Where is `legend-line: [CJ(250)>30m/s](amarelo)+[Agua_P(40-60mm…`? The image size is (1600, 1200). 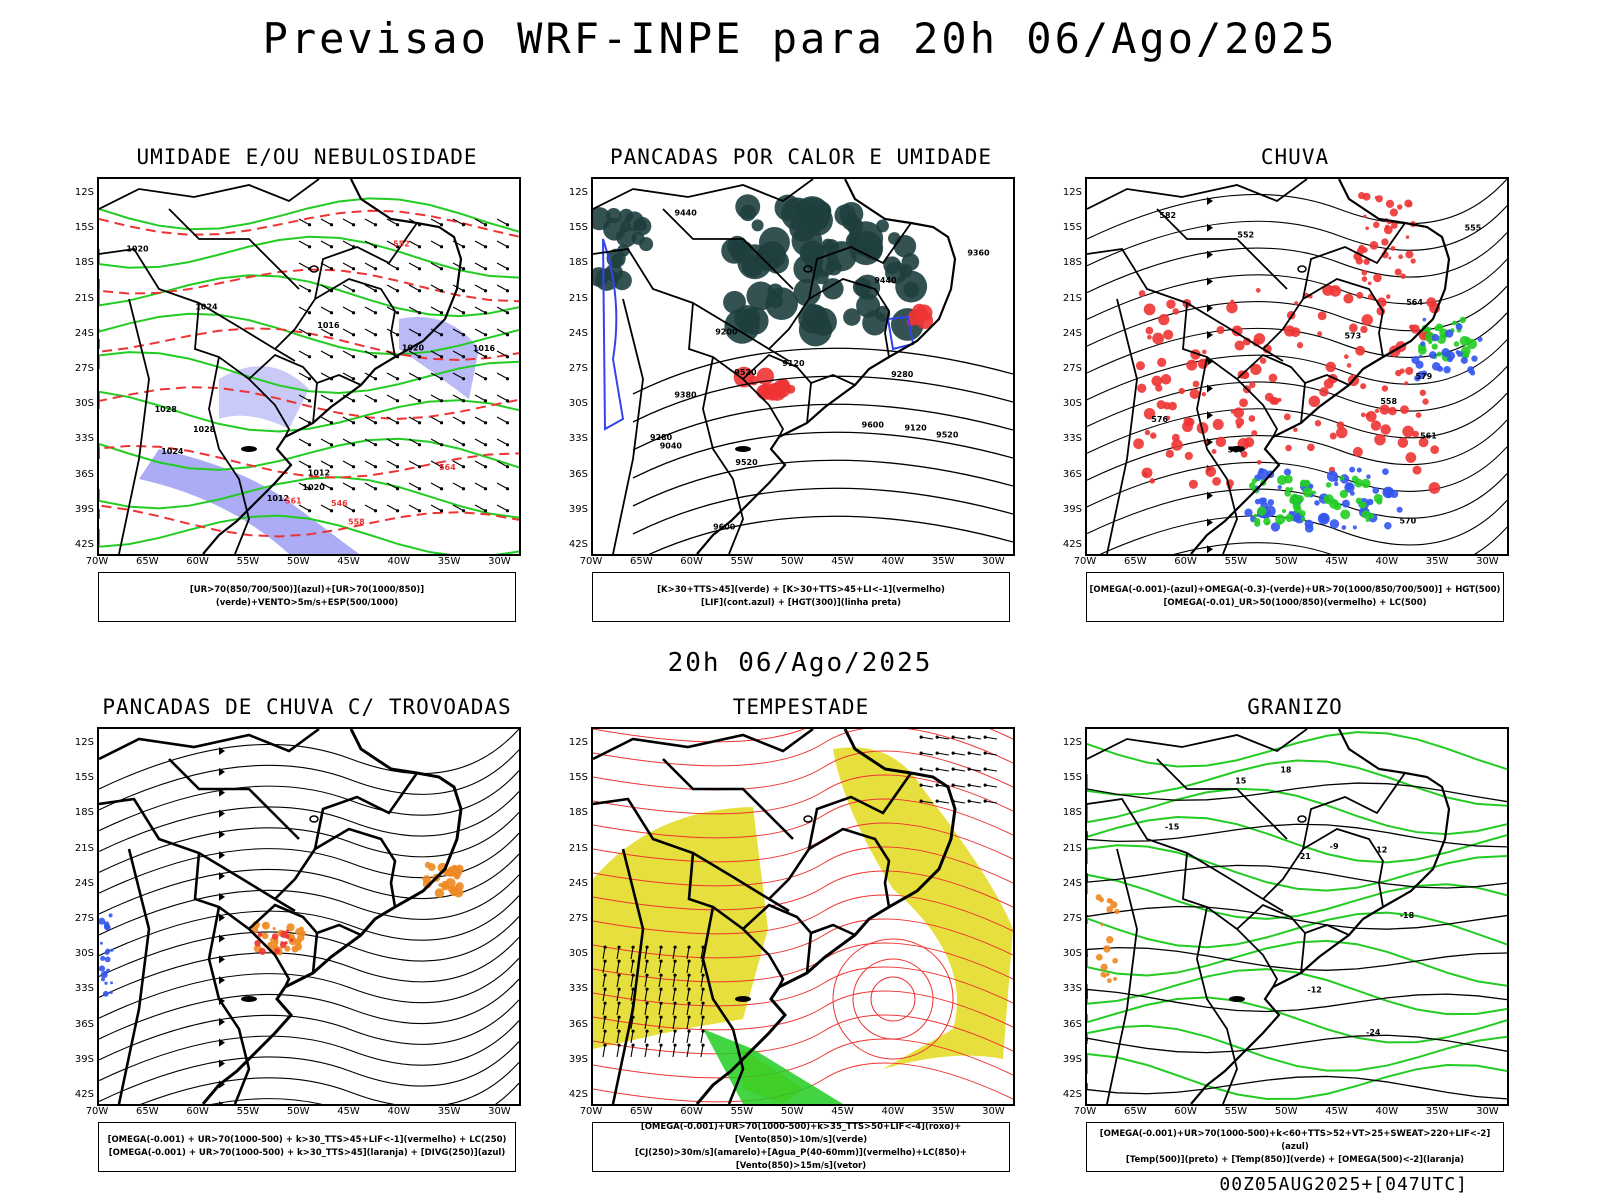
legend-line: [CJ(250)>30m/s](amarelo)+[Agua_P(40-60mm… is located at coordinates (801, 1159).